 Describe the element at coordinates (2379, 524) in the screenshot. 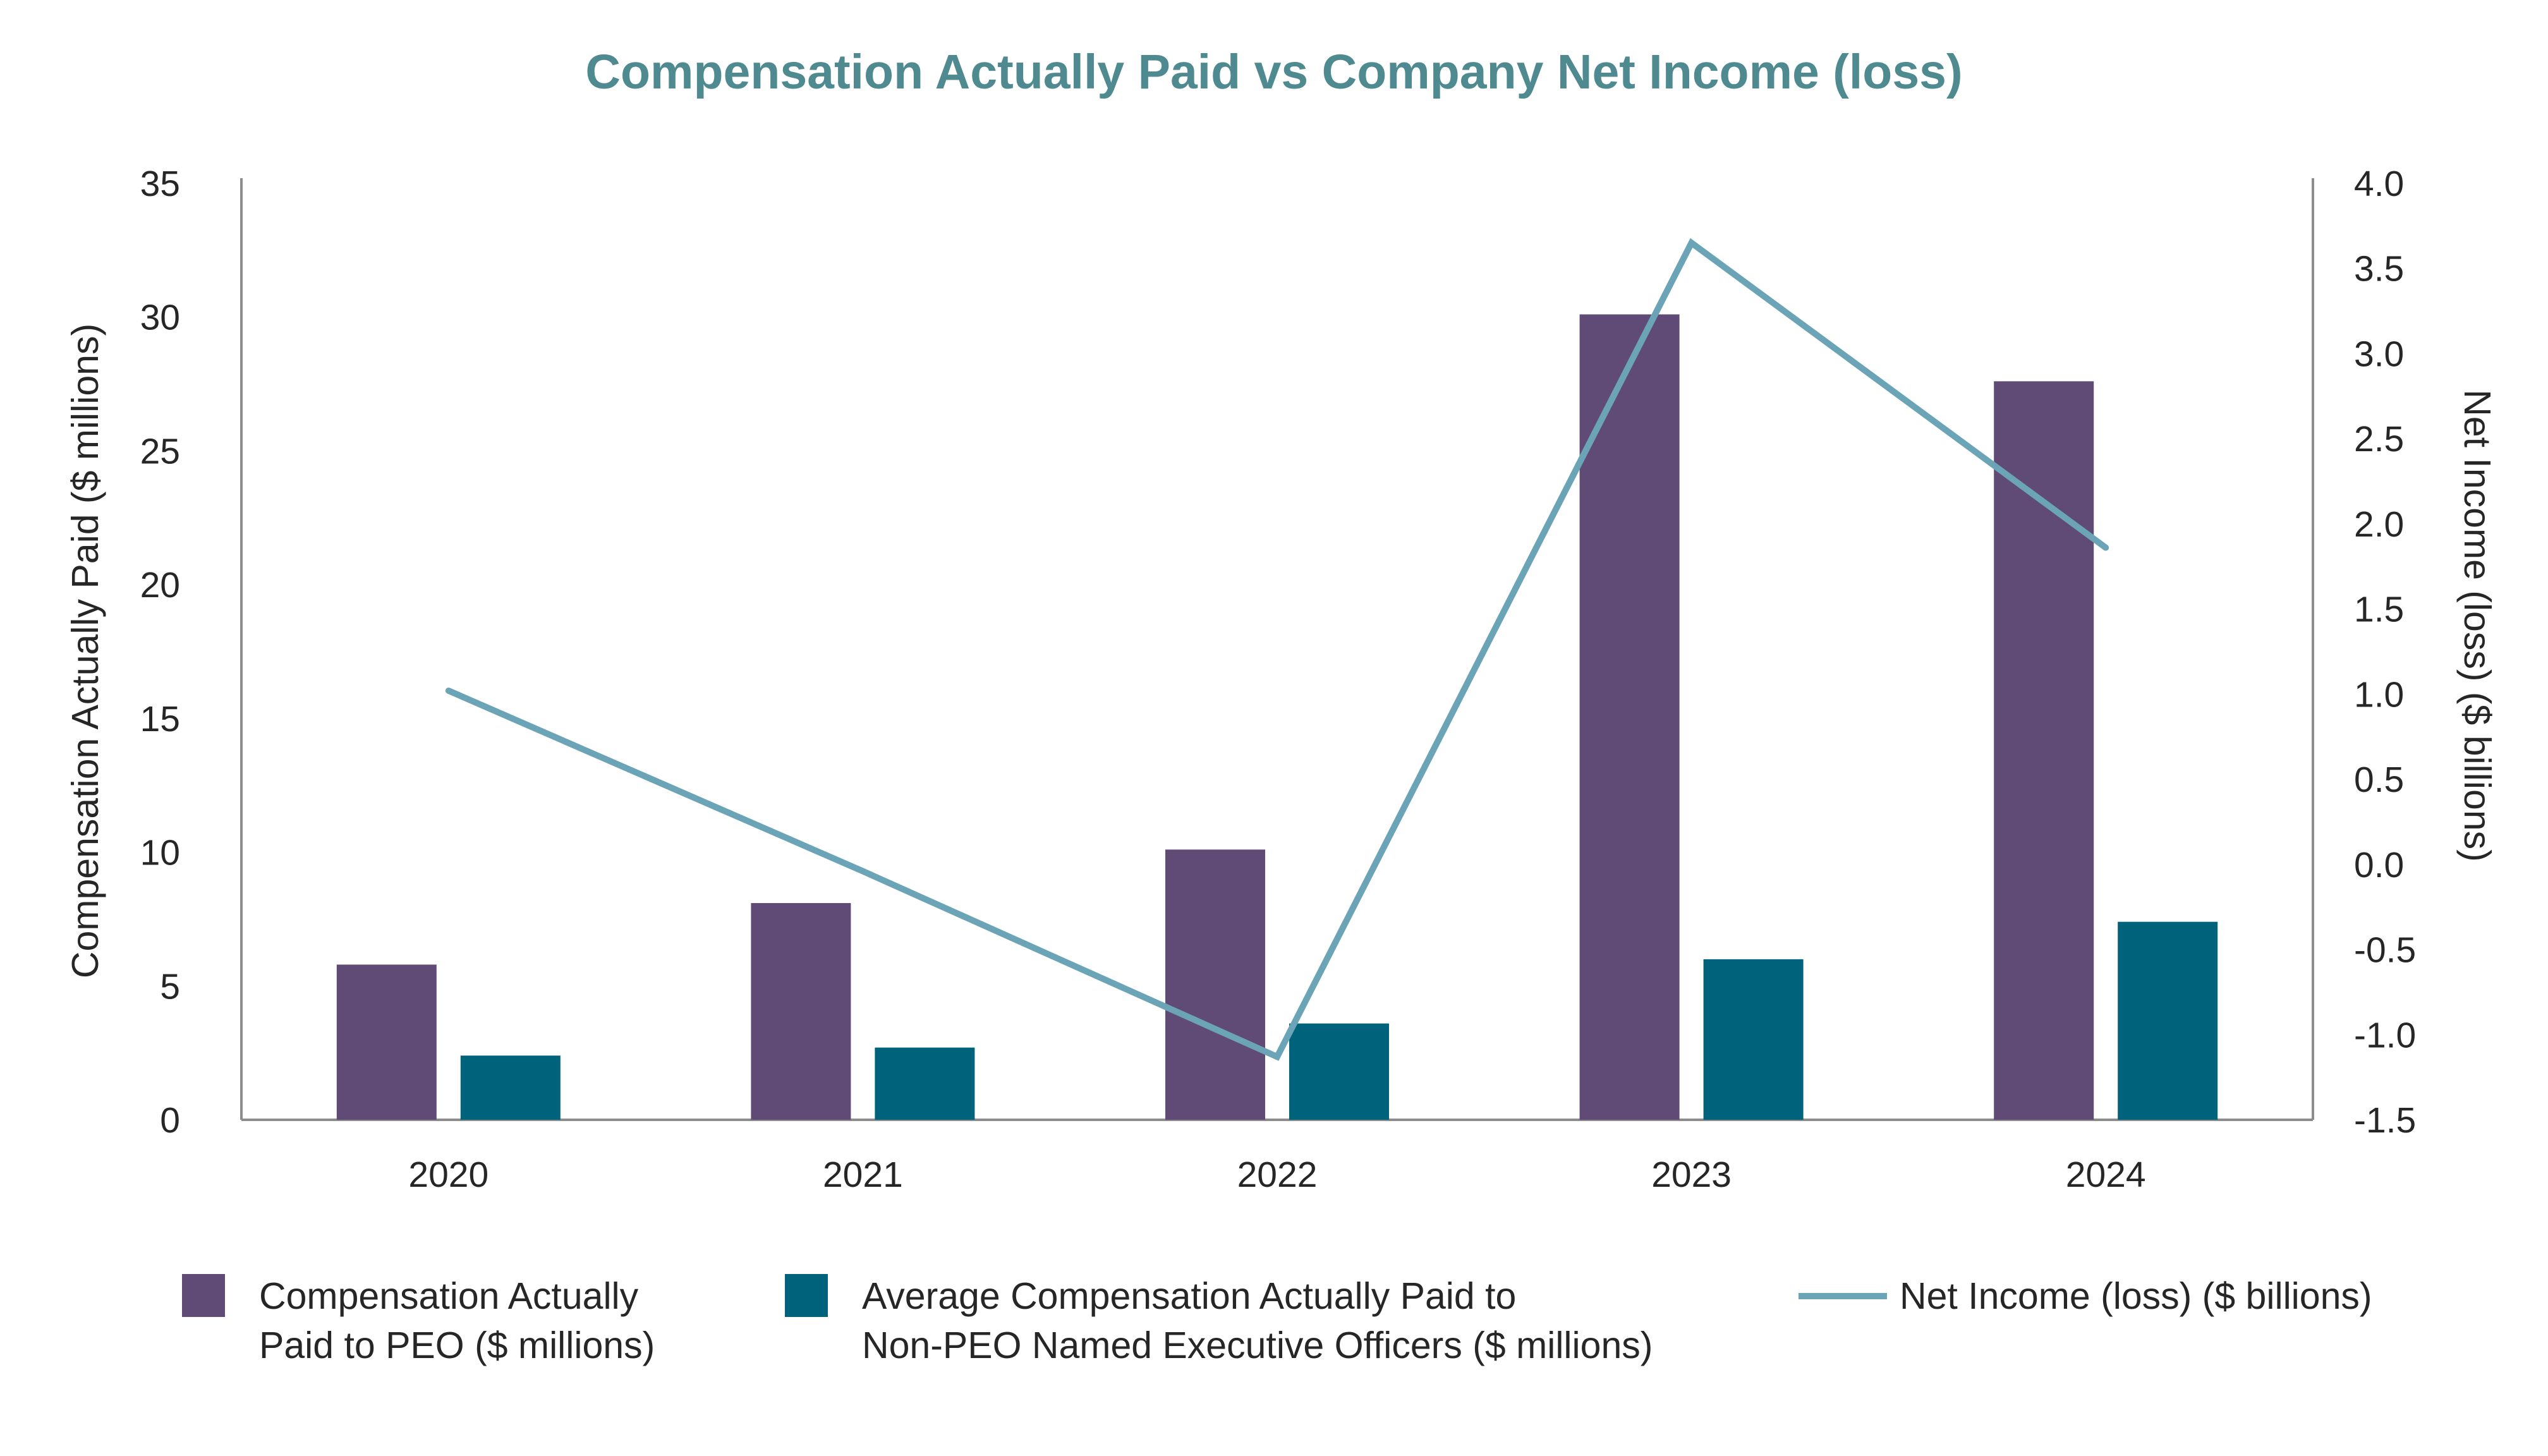

I see `y2-tick-label: 2.0` at that location.